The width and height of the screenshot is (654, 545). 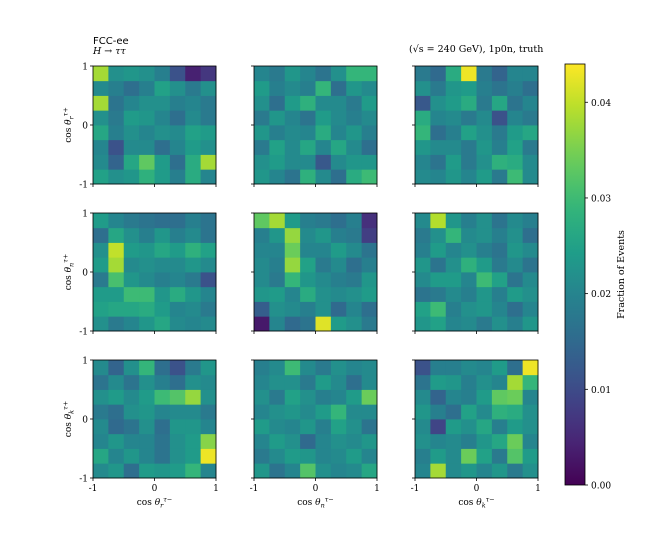 What do you see at coordinates (575, 274) in the screenshot?
I see `colorbar-gradient` at bounding box center [575, 274].